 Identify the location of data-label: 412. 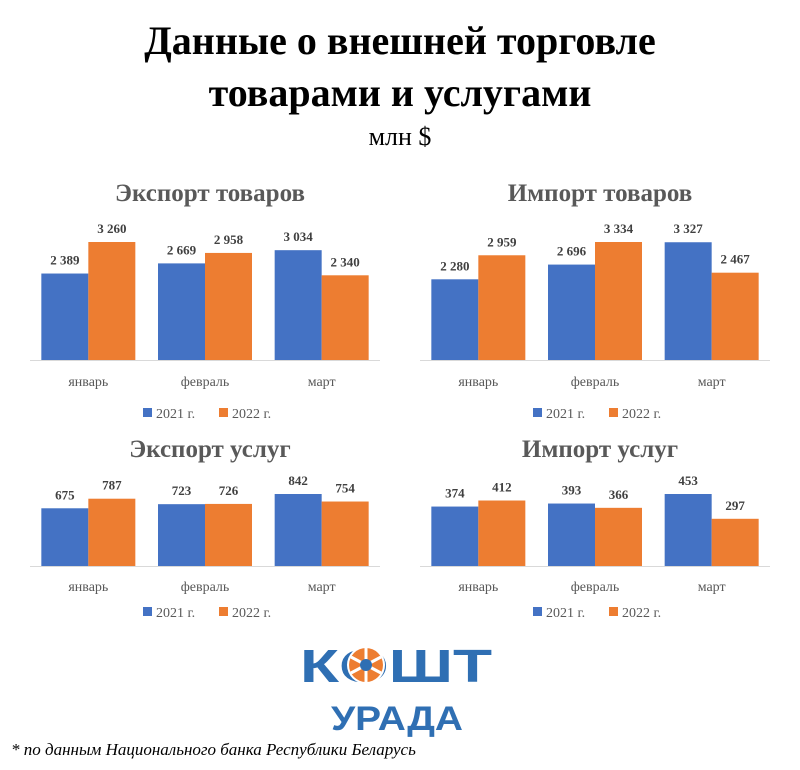
(502, 487).